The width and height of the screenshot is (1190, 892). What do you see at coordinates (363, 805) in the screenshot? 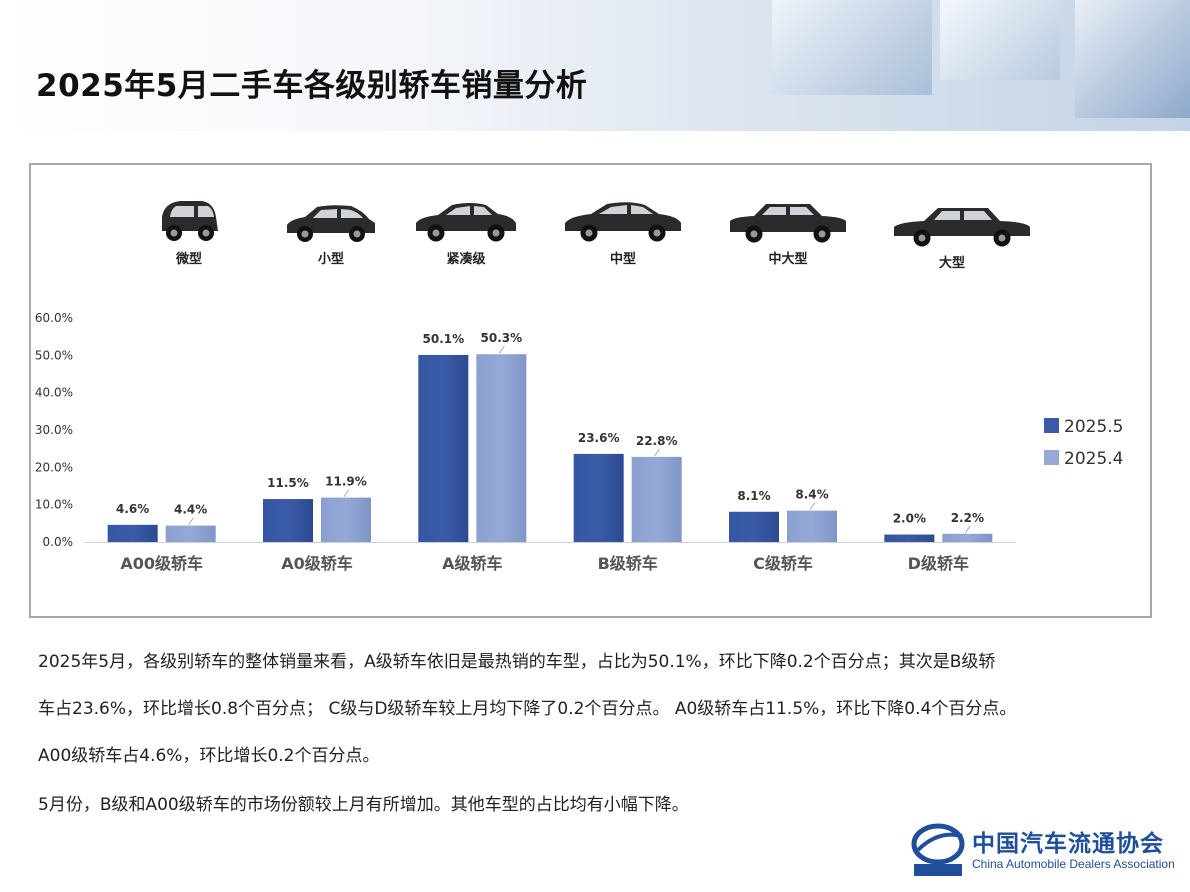
I see `description-line: 5月份，B级和A00级轿车的市场份额较上月有所增加。其他车型的占比均有小幅下降。` at bounding box center [363, 805].